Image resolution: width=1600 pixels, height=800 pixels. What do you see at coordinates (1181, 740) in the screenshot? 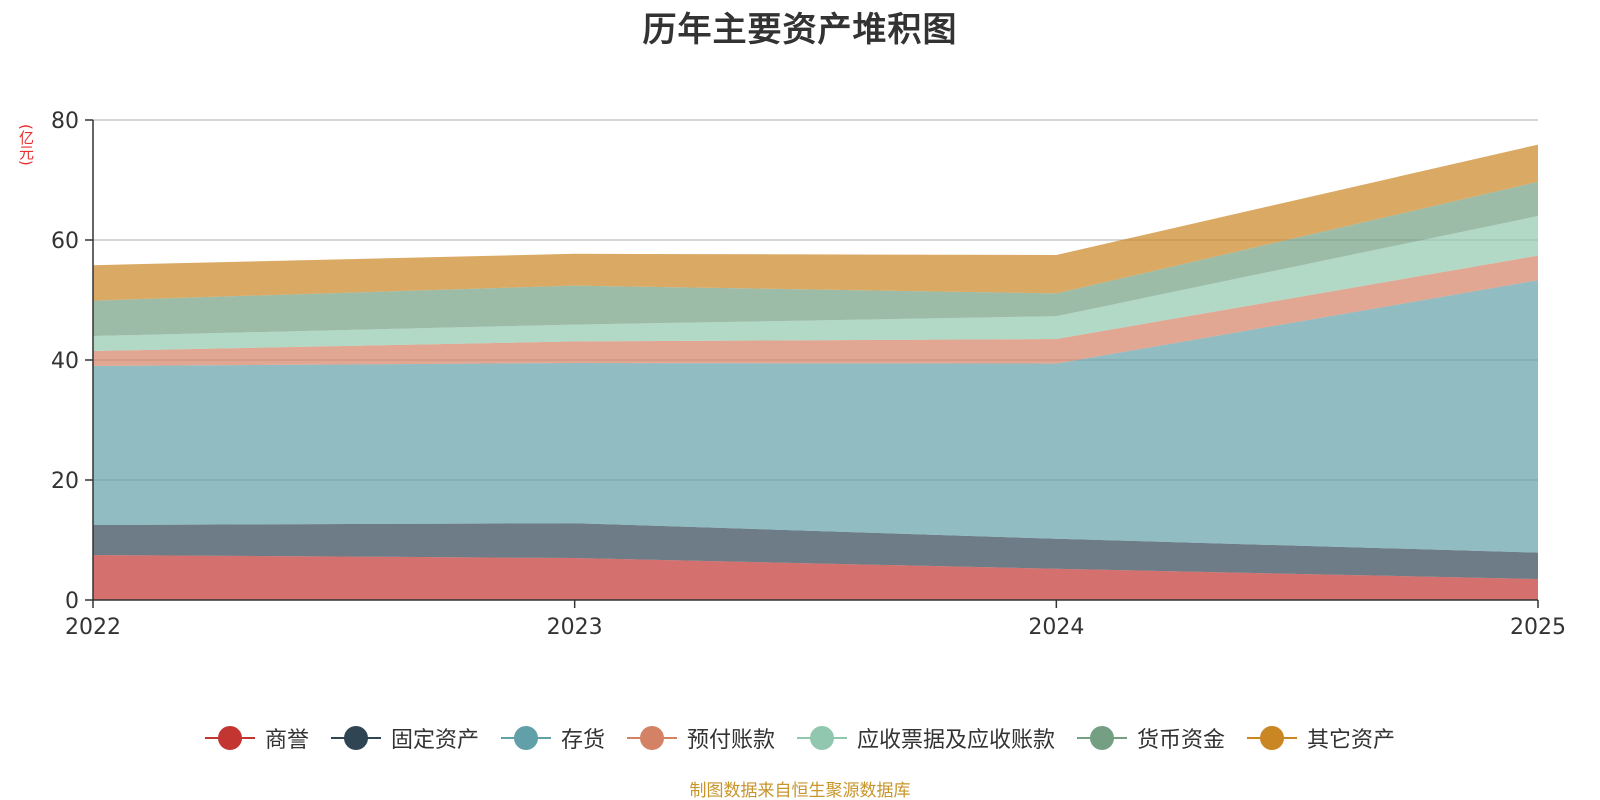
I see `legend-label: 货币资金` at bounding box center [1181, 740].